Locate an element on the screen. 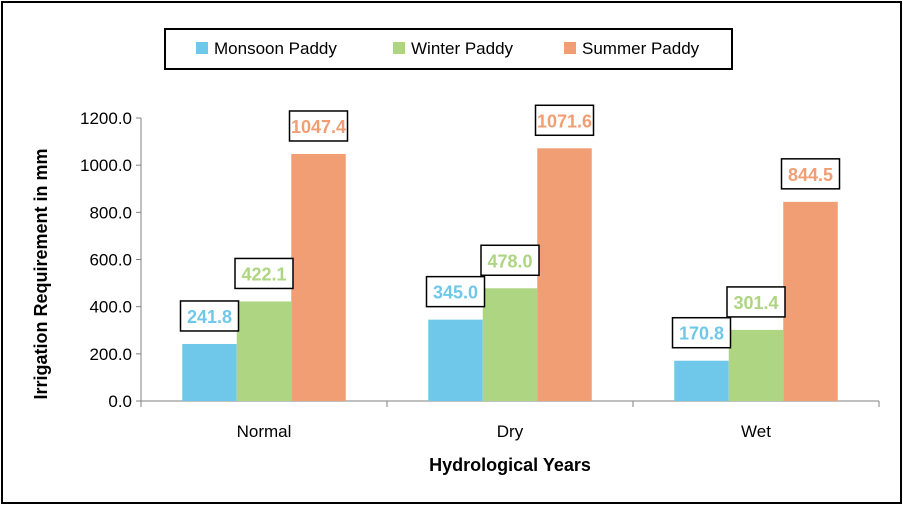 The image size is (903, 505). y-tick-label: 0.0 is located at coordinates (120, 401).